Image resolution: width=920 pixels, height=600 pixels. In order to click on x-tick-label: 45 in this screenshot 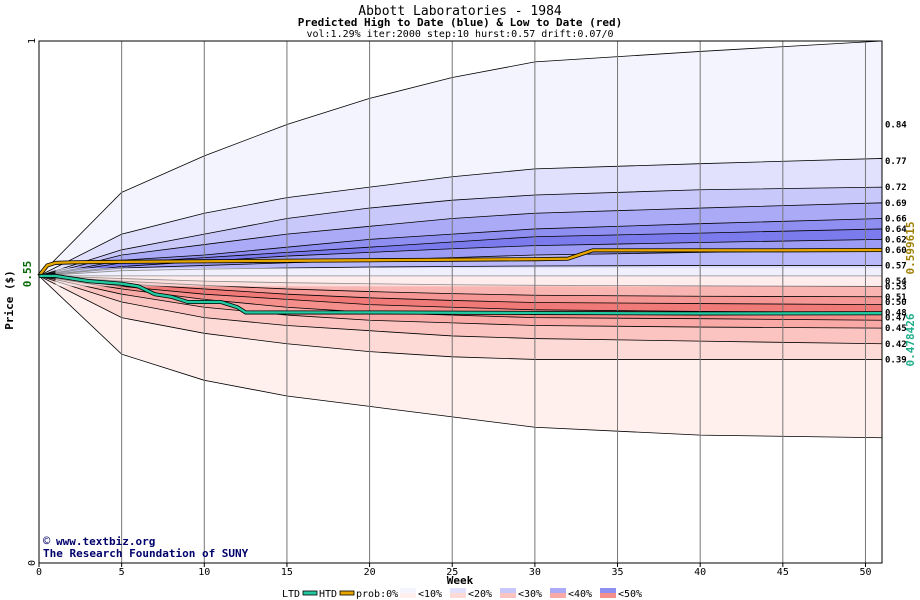, I will do `click(783, 572)`.